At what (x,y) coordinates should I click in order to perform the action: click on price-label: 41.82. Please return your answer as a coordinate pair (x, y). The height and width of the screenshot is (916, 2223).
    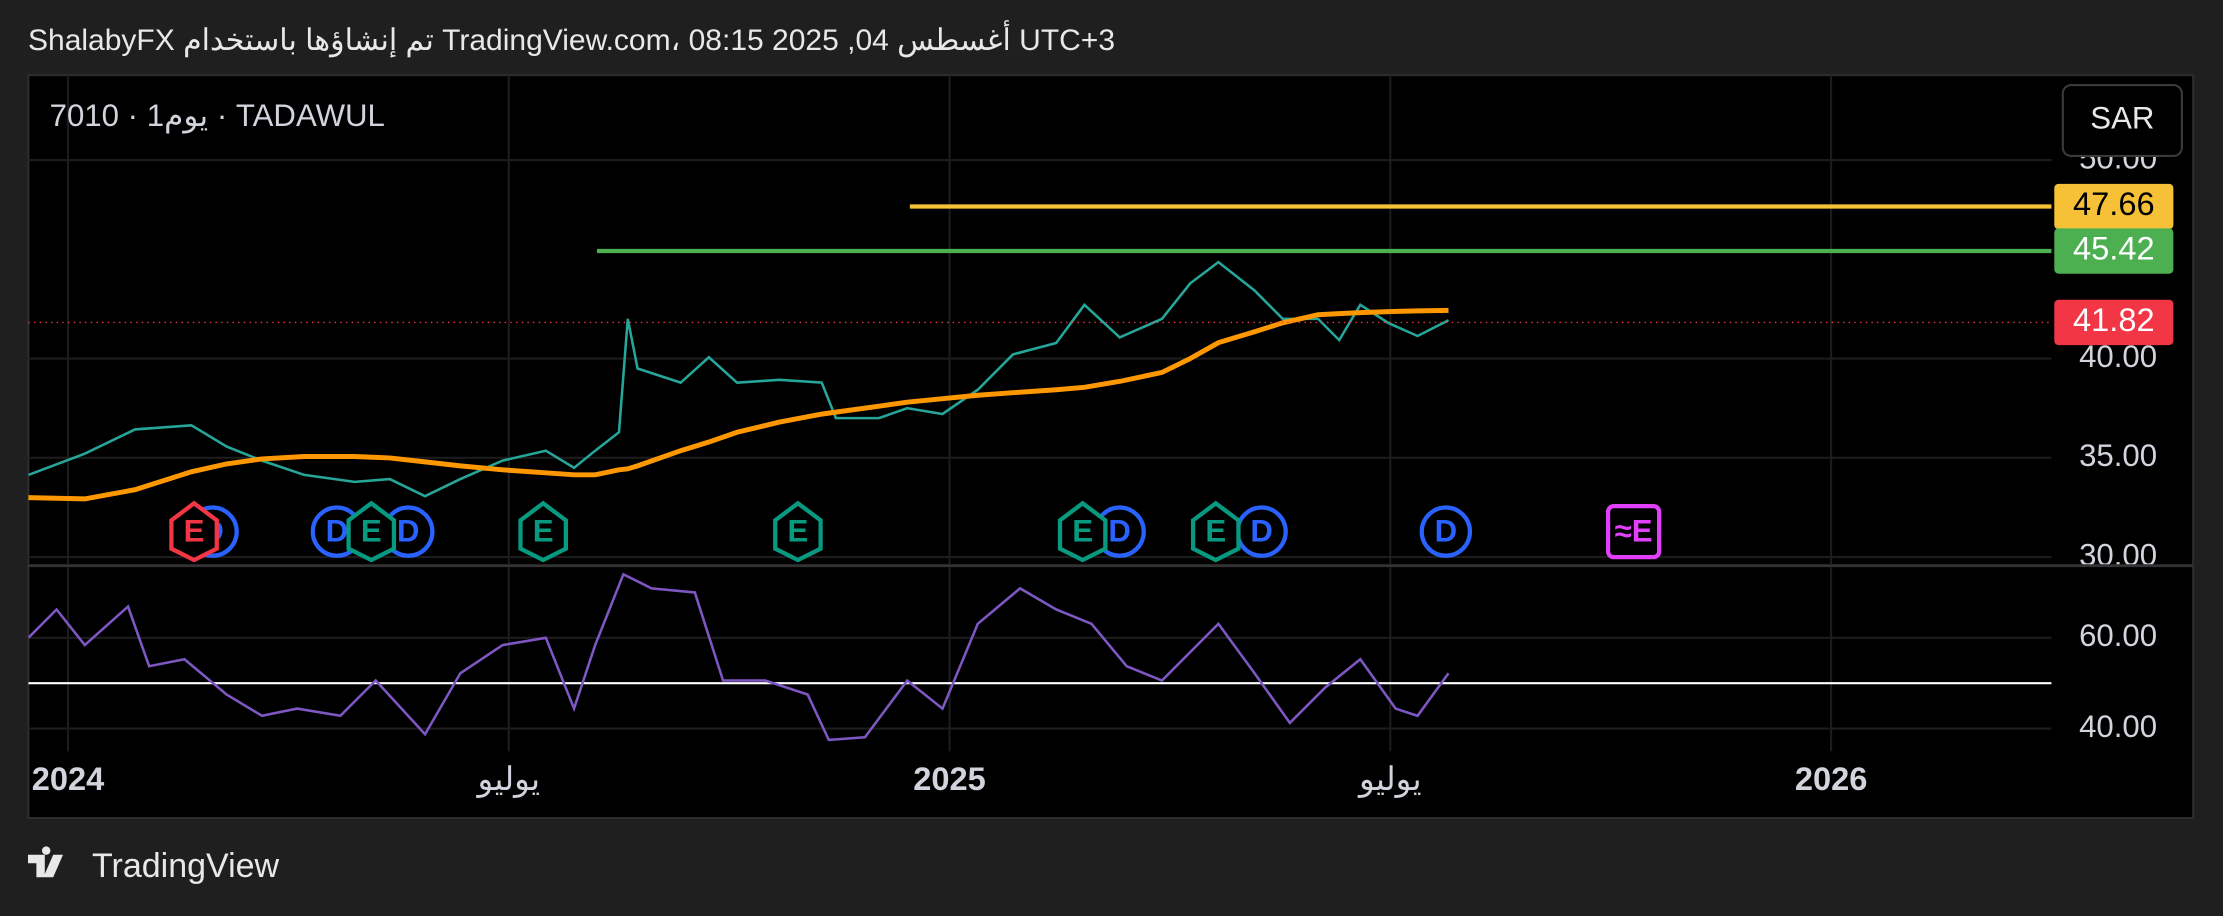
    Looking at the image, I should click on (2114, 319).